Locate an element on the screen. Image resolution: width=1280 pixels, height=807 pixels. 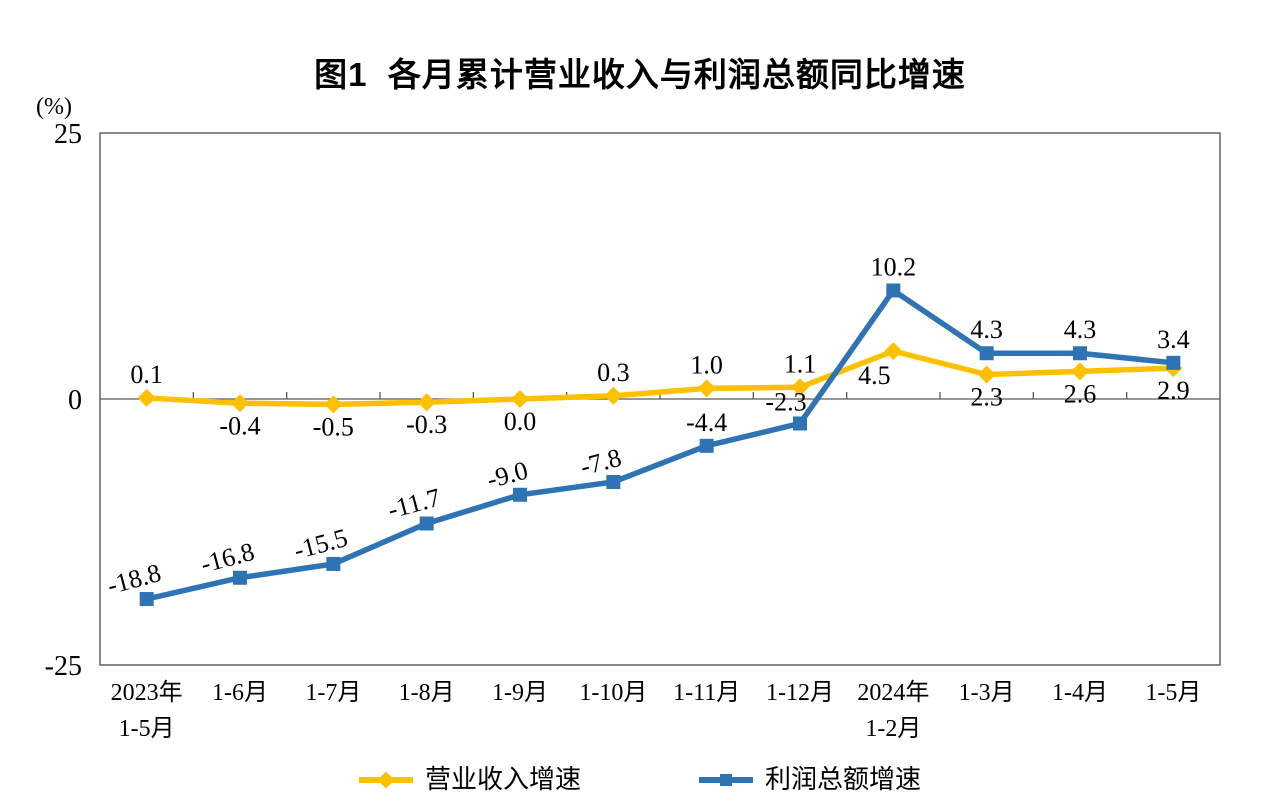
data-label: -0.5 is located at coordinates (333, 426).